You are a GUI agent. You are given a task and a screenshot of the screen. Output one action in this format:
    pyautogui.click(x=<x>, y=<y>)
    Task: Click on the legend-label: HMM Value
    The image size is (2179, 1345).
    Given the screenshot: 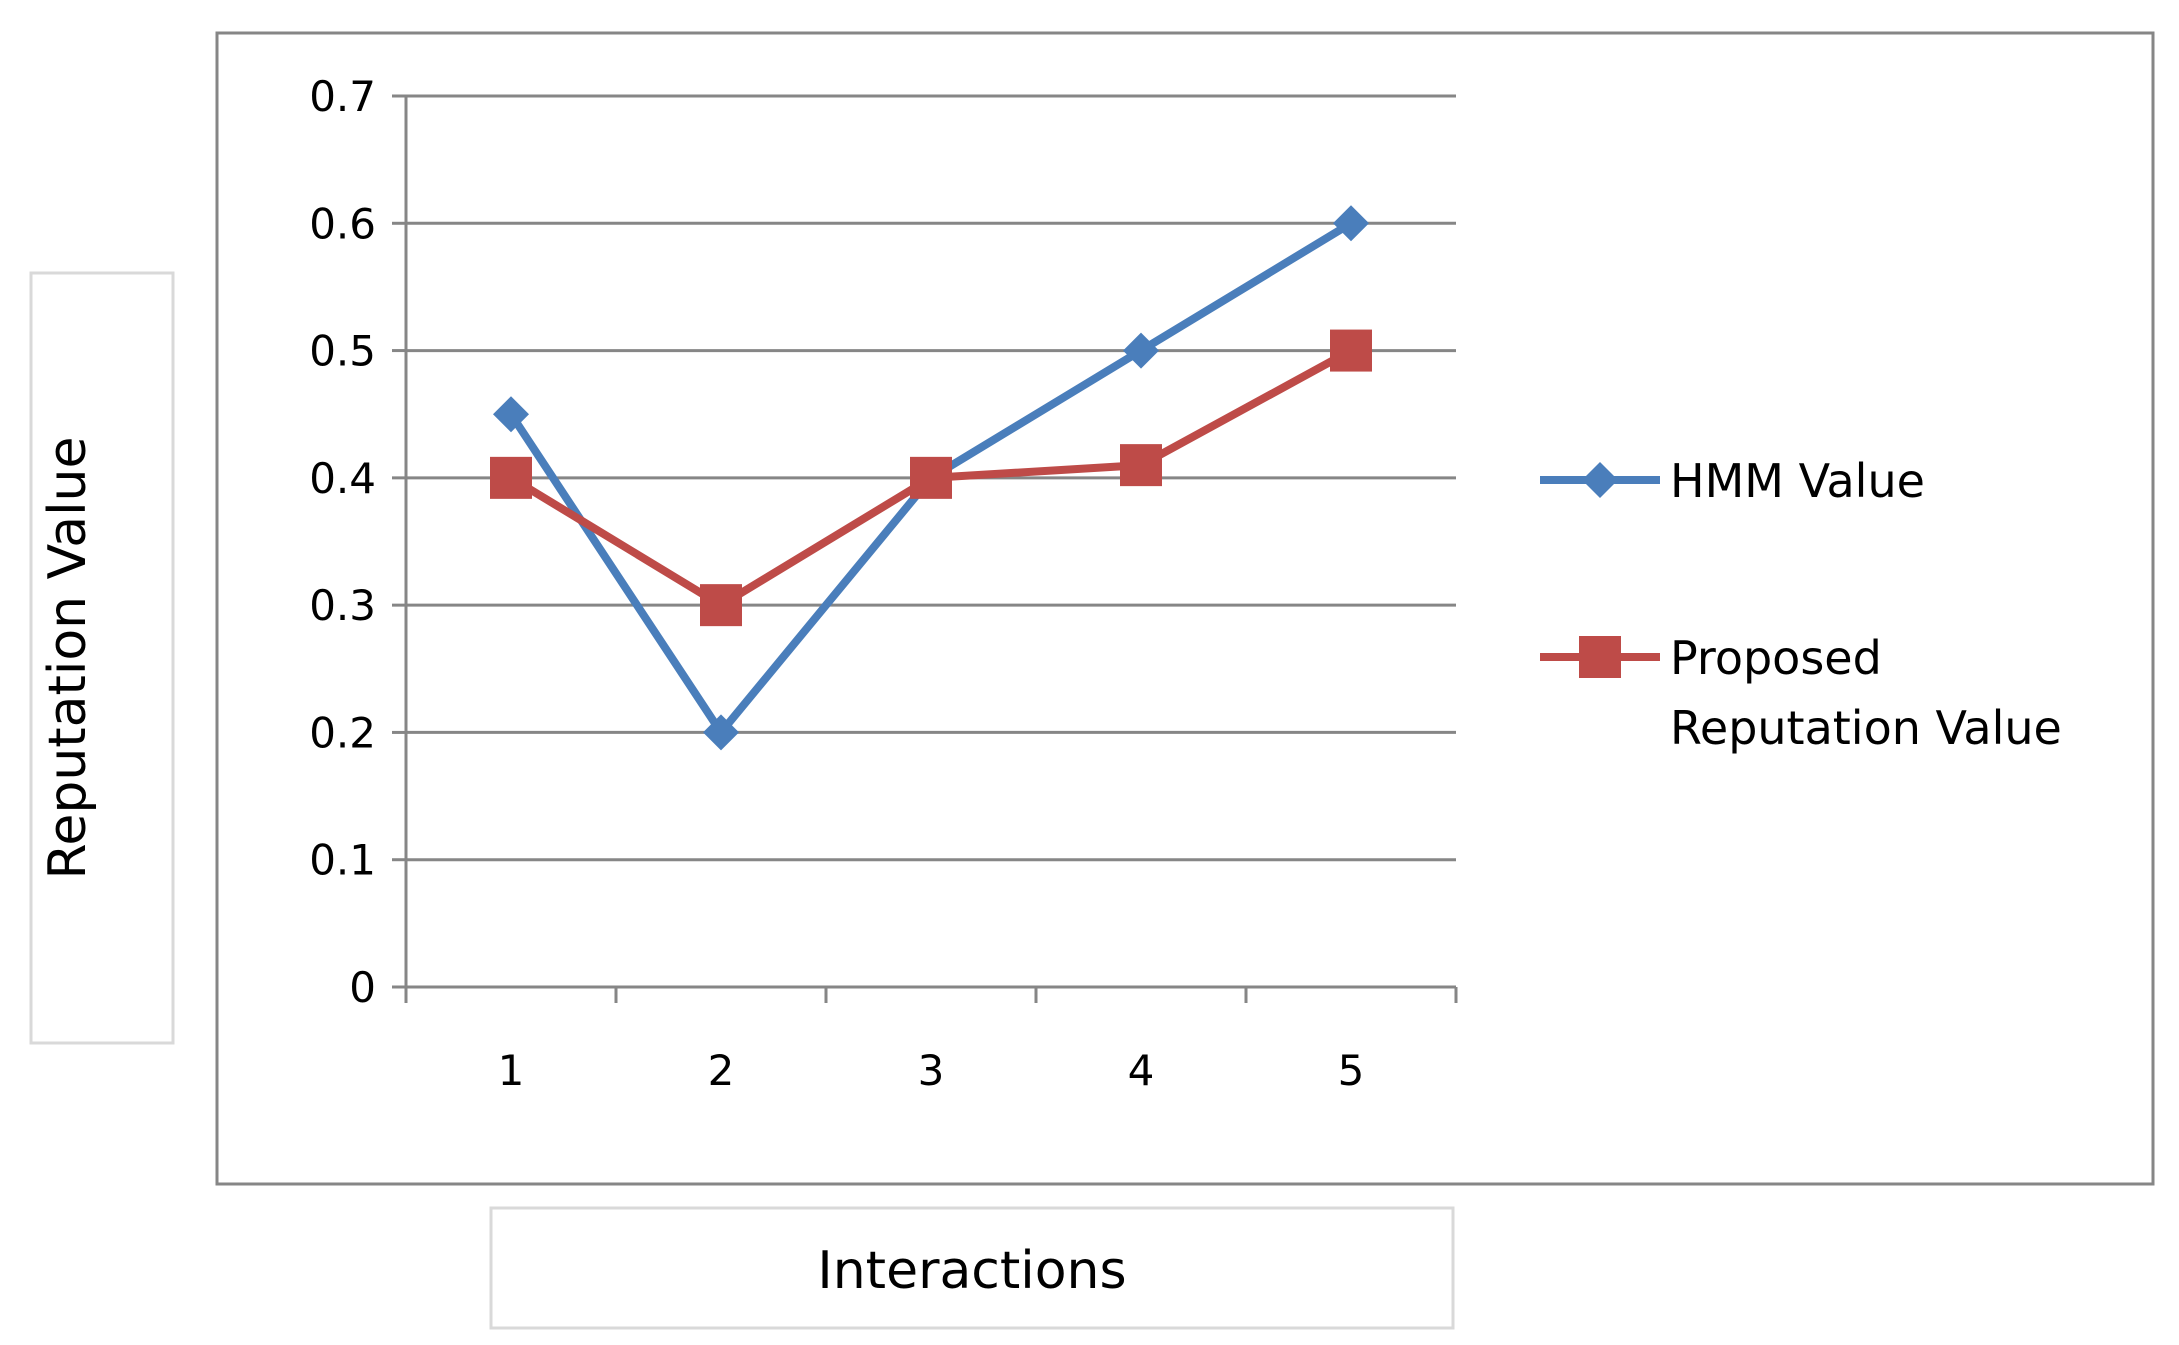 What is the action you would take?
    pyautogui.click(x=1797, y=481)
    